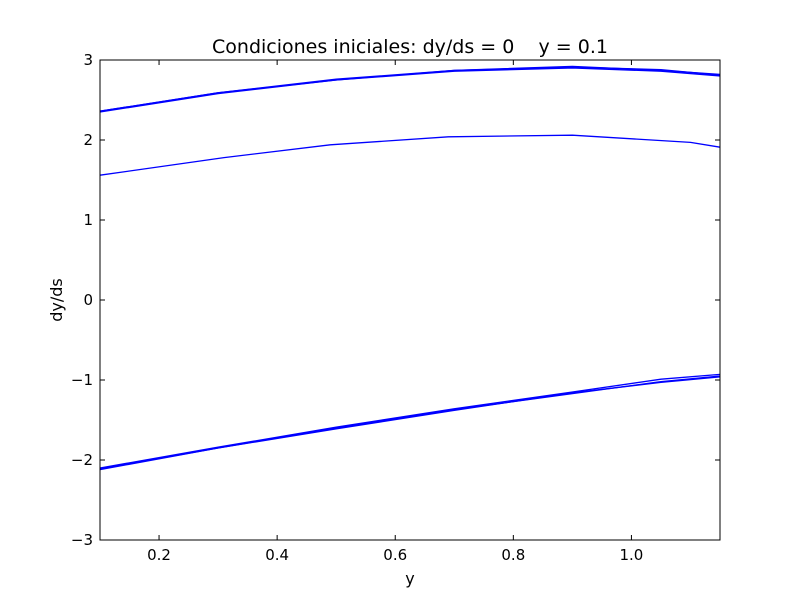  I want to click on y-tick-label: 0, so click(88, 300).